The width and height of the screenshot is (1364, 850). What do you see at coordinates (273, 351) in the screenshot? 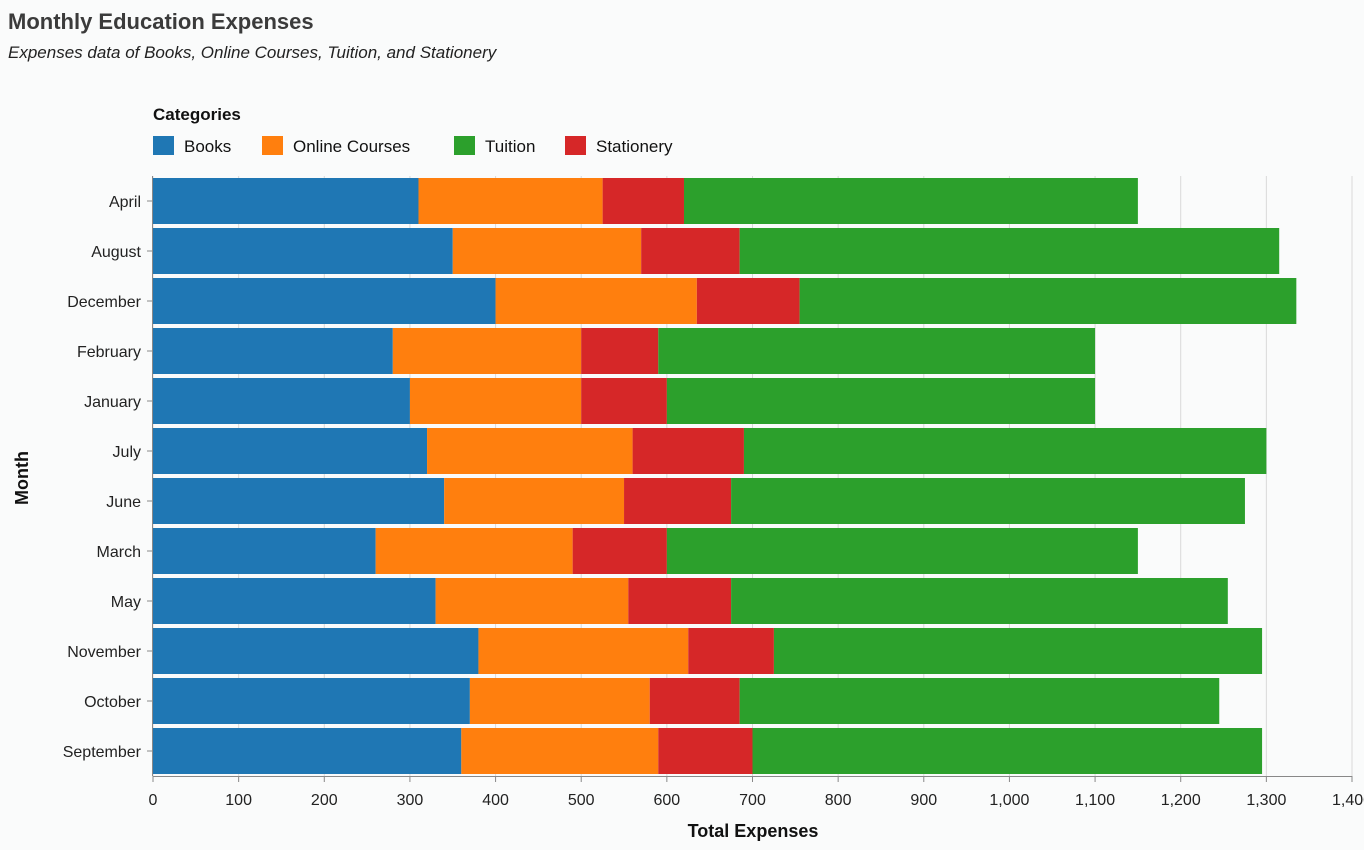
I see `bar-books-february` at bounding box center [273, 351].